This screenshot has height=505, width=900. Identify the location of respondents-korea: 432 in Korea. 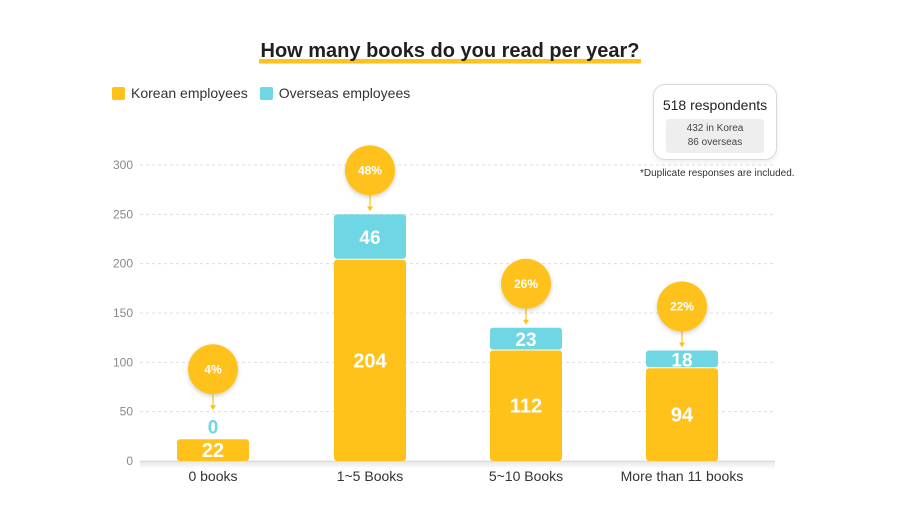
(715, 128).